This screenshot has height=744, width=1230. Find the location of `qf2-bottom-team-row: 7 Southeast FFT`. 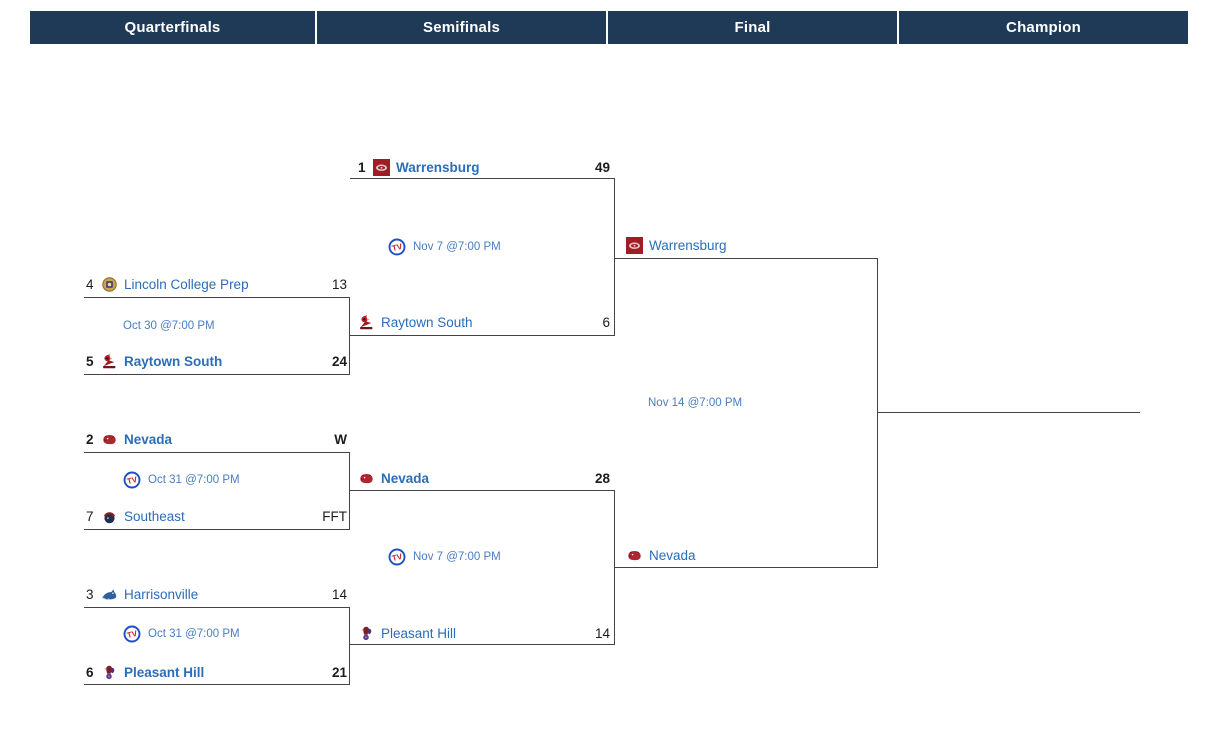

qf2-bottom-team-row: 7 Southeast FFT is located at coordinates (216, 516).